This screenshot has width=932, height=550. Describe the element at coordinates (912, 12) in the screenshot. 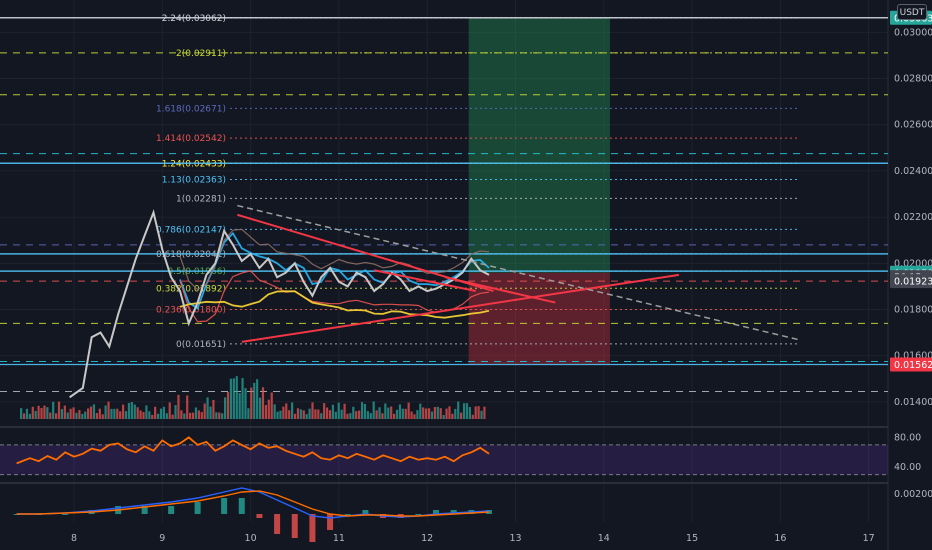

I see `currency-badge: USDT` at that location.